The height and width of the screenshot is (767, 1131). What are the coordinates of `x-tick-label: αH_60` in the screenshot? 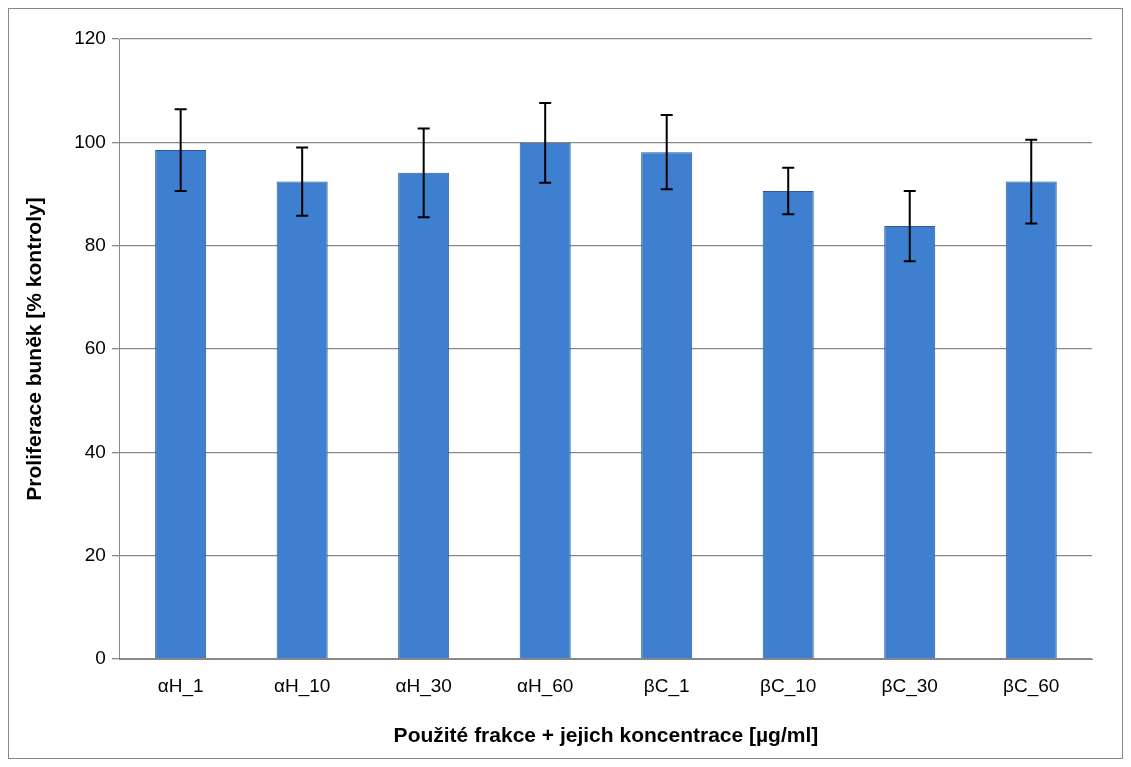 It's located at (545, 685).